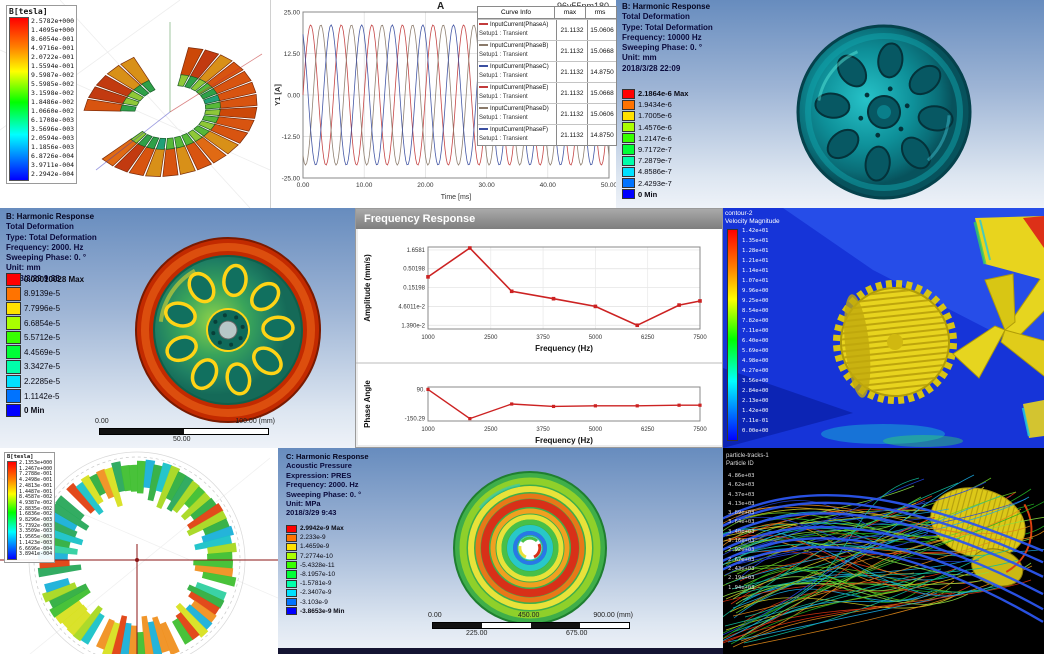  I want to click on ruler-bar, so click(184, 431).